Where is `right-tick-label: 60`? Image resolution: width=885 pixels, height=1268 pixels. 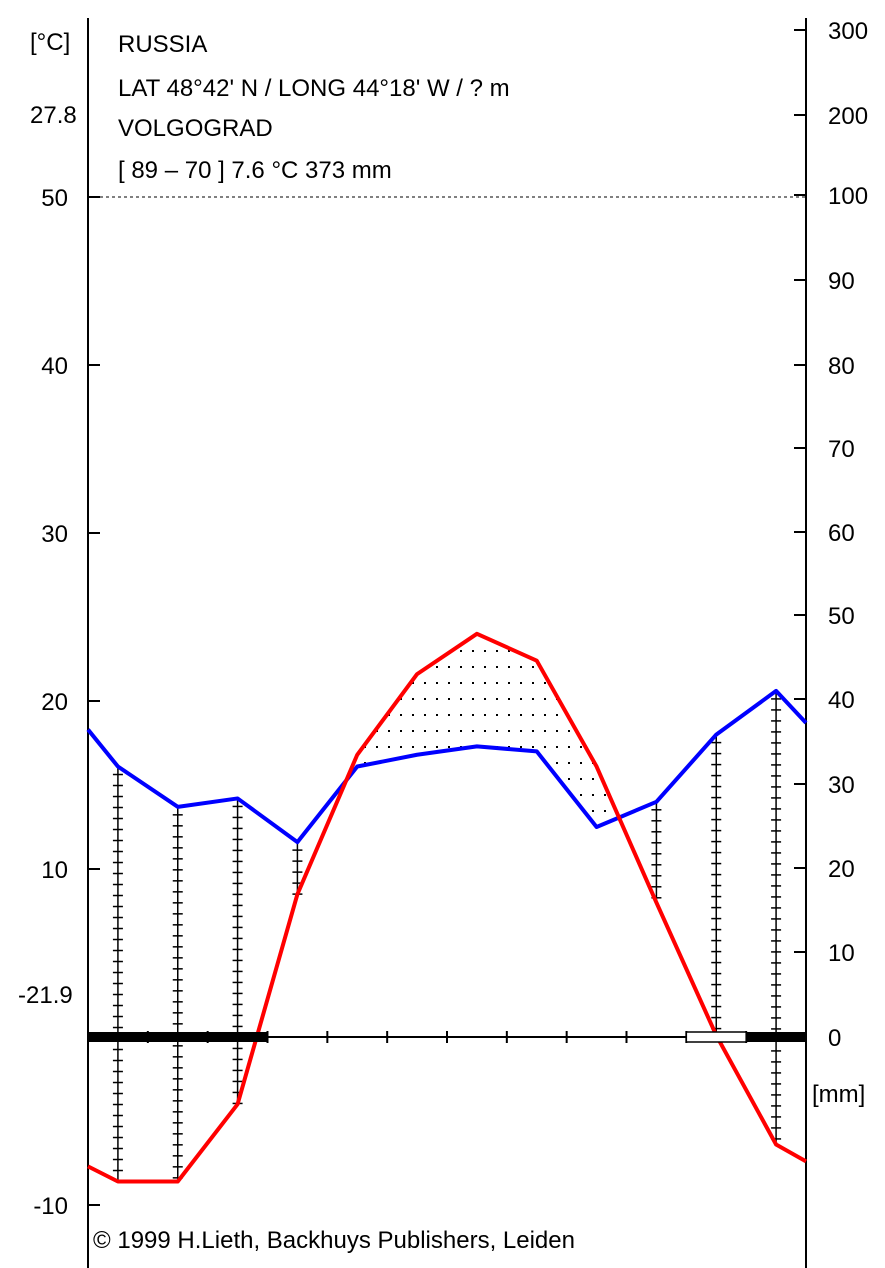
right-tick-label: 60 is located at coordinates (841, 533).